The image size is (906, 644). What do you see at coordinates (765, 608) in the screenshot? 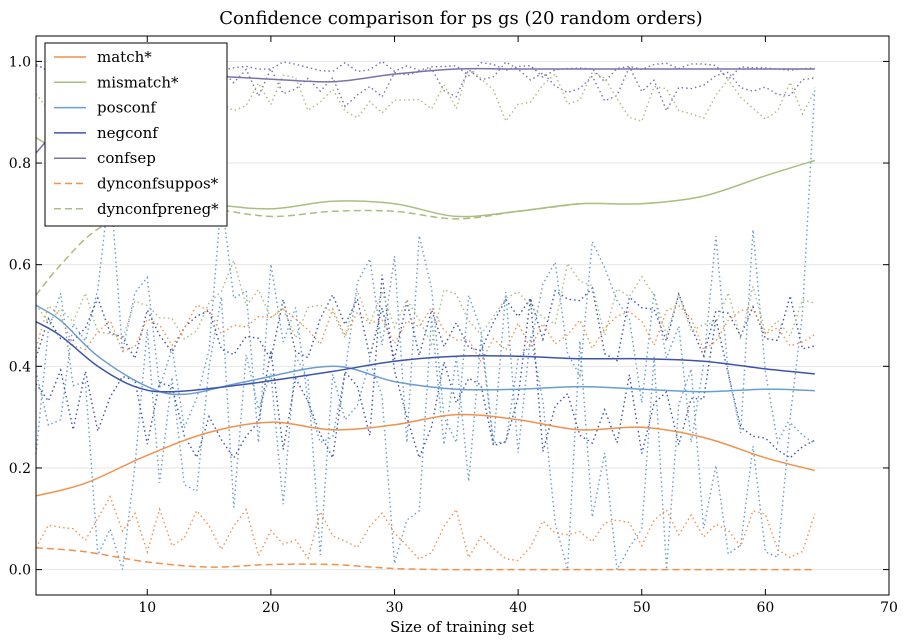
I see `x-tick-label: 60` at bounding box center [765, 608].